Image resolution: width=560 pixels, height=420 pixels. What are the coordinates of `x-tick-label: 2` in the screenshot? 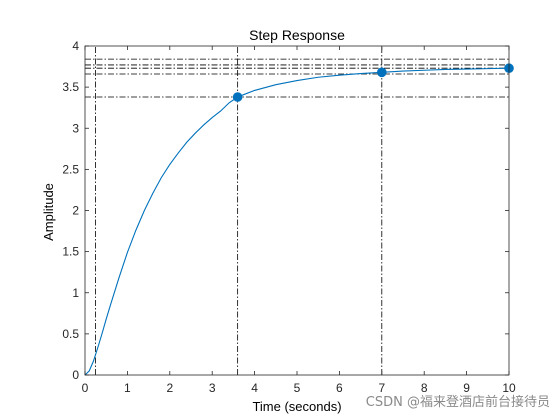 It's located at (169, 388).